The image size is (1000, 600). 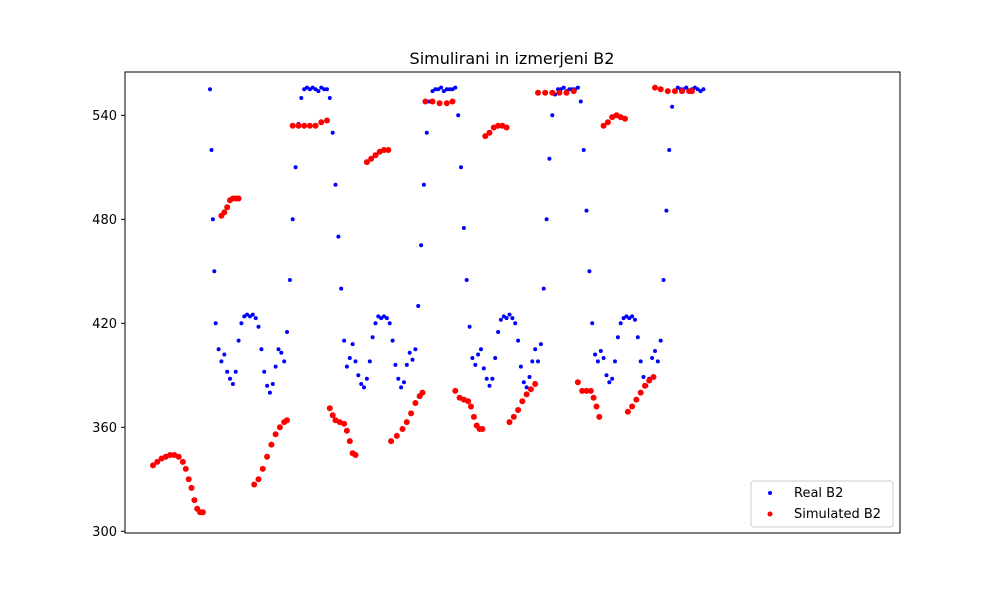 I want to click on y-tick-label: 300, so click(x=104, y=532).